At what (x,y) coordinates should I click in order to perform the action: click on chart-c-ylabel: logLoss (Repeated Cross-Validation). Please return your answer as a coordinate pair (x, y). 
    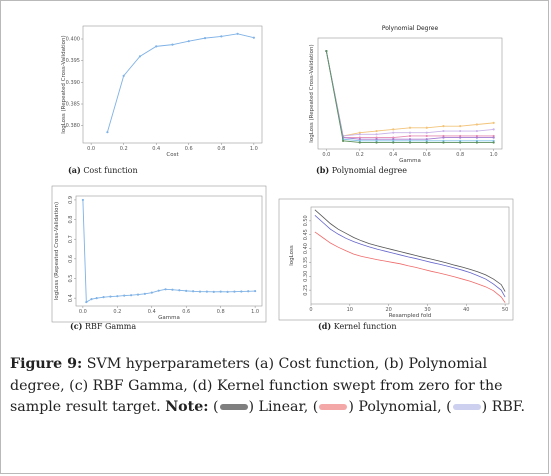
    Looking at the image, I should click on (57, 251).